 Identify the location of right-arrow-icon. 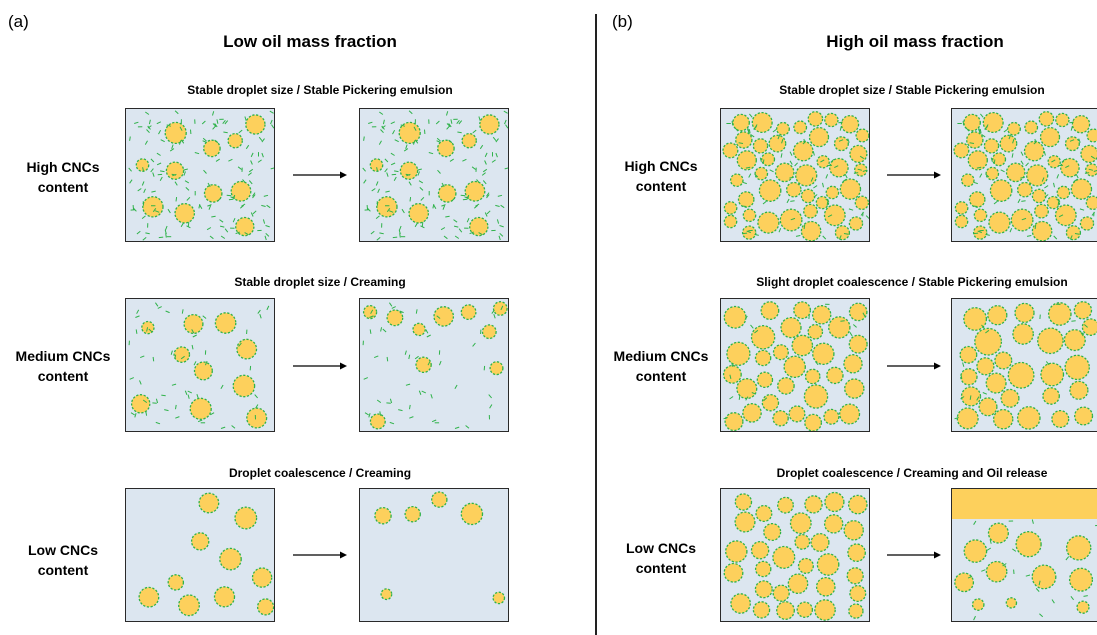
(914, 175).